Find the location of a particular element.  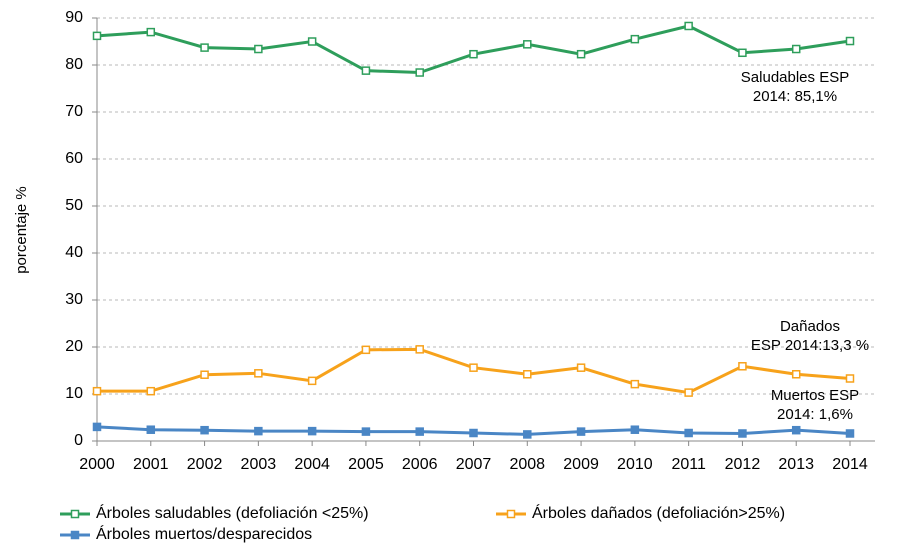

x-tick-label: 2009 is located at coordinates (581, 464).